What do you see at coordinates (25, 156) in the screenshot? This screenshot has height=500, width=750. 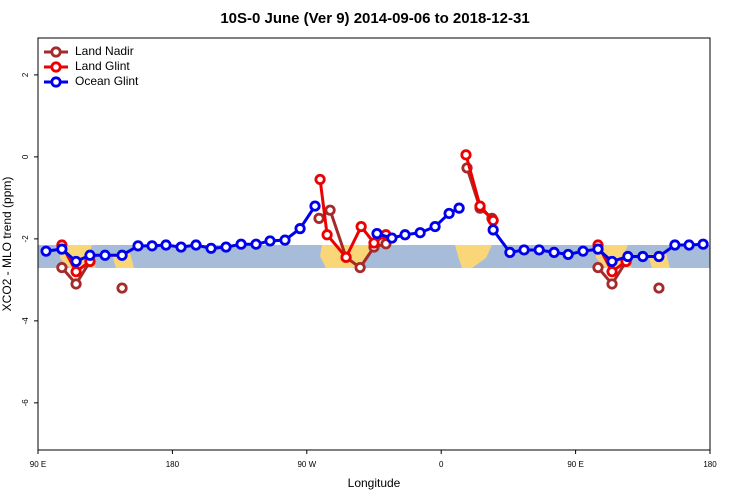 I see `y-tick-label: 0` at bounding box center [25, 156].